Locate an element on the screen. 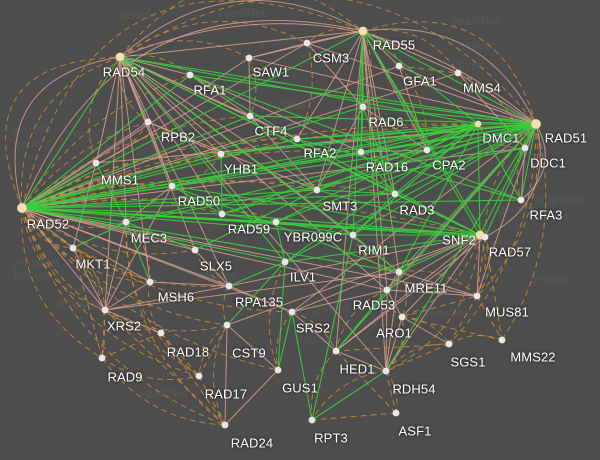 This screenshot has width=600, height=460. graph-node-slx5 is located at coordinates (195, 250).